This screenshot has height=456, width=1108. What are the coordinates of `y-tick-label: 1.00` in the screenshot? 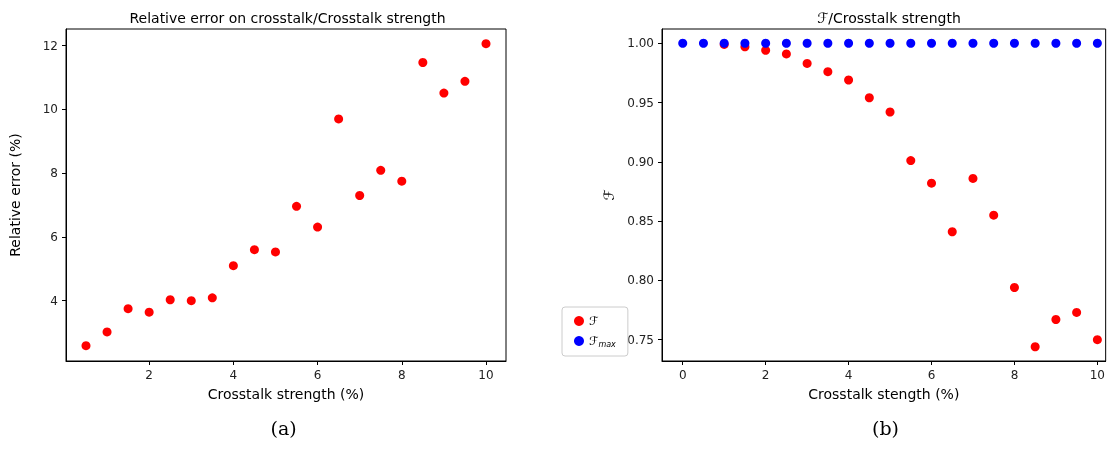 It's located at (640, 43).